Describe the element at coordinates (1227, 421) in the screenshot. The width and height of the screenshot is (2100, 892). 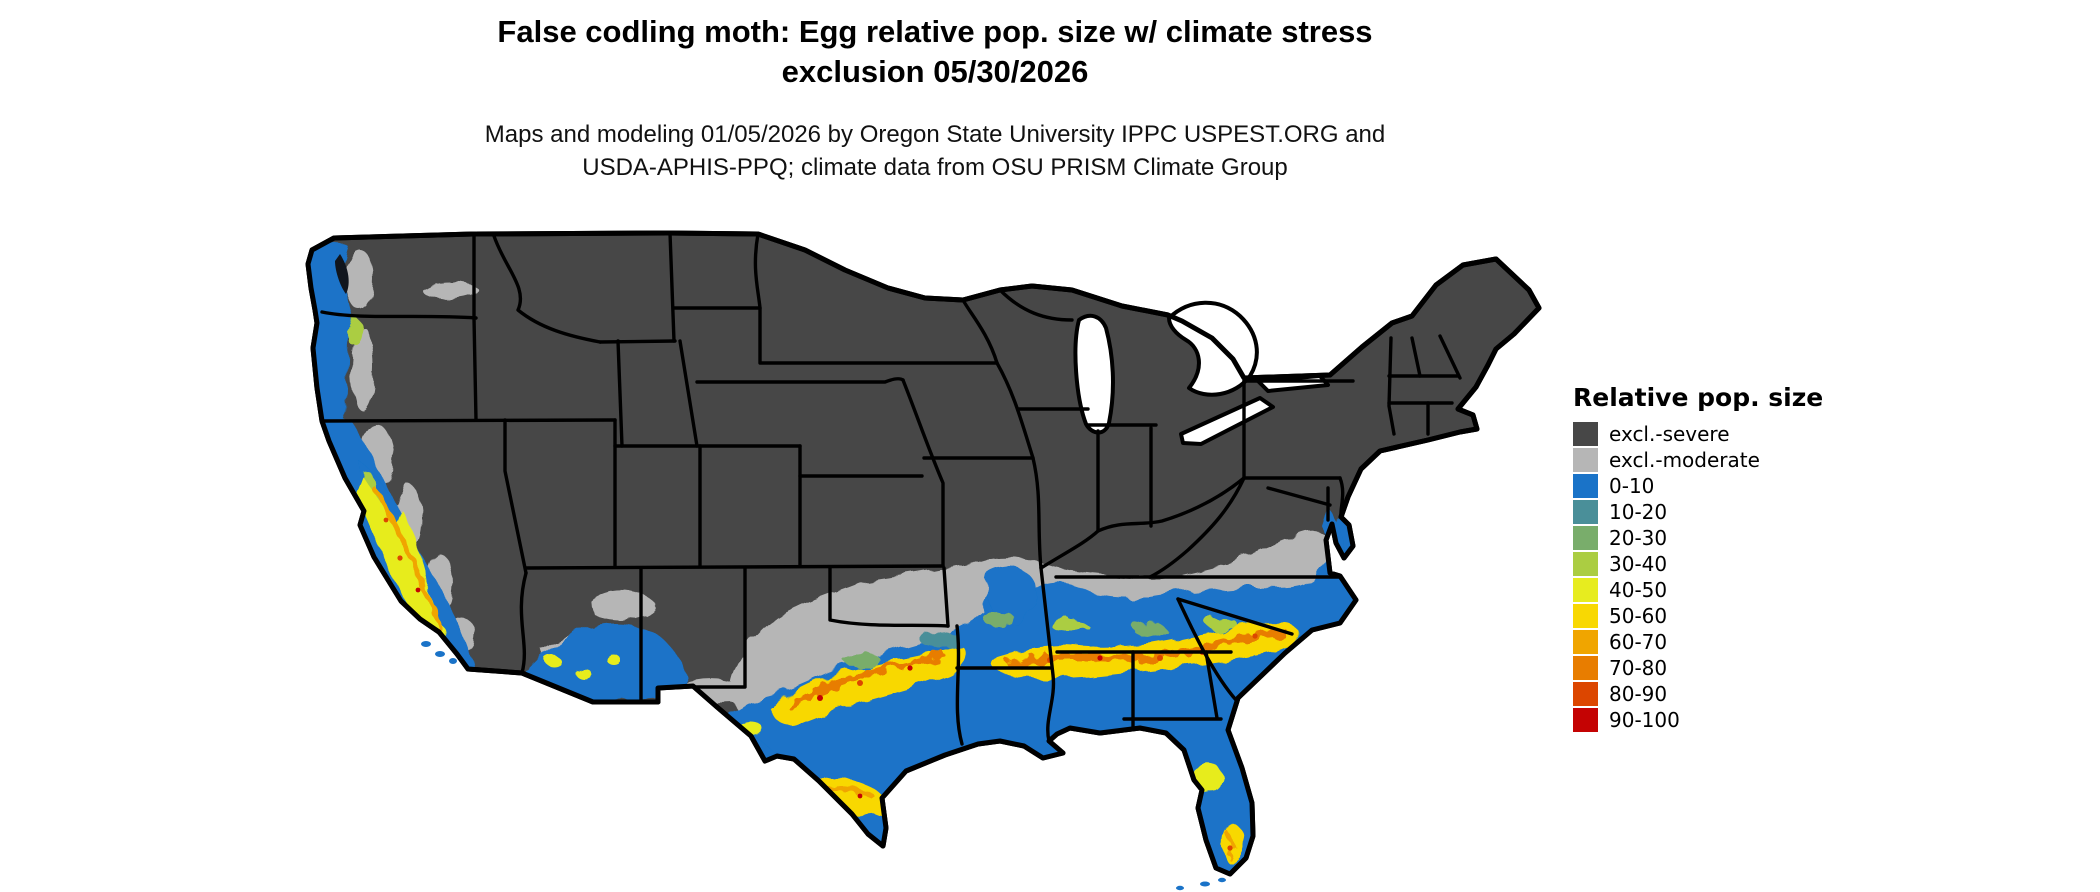
I see `lake-erie` at that location.